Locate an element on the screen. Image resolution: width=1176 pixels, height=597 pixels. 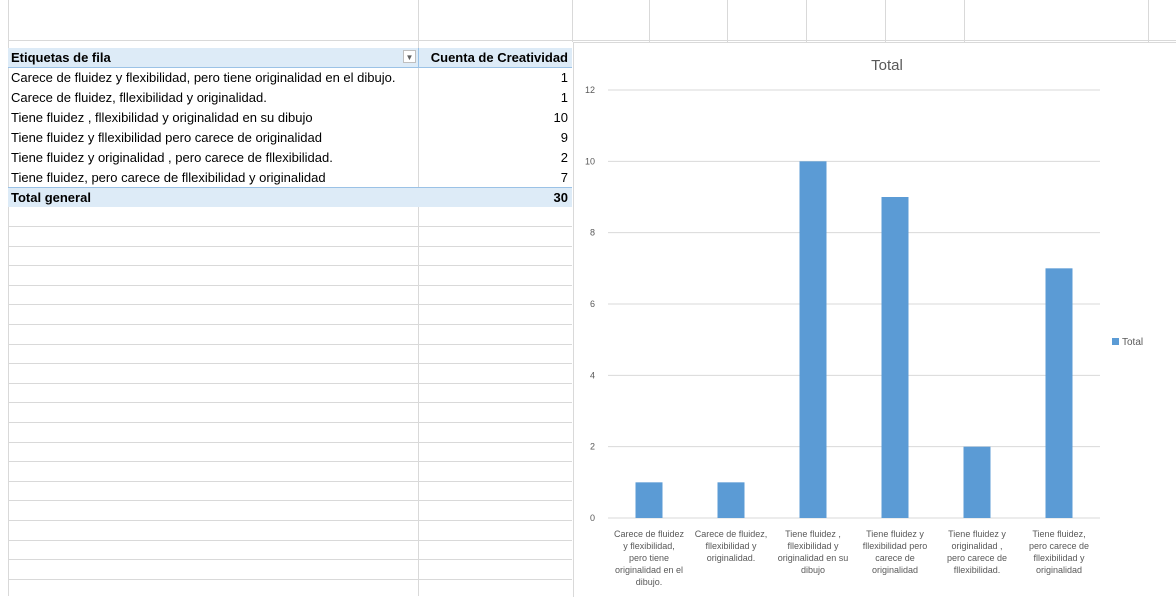
total-count: 30 is located at coordinates (560, 197).